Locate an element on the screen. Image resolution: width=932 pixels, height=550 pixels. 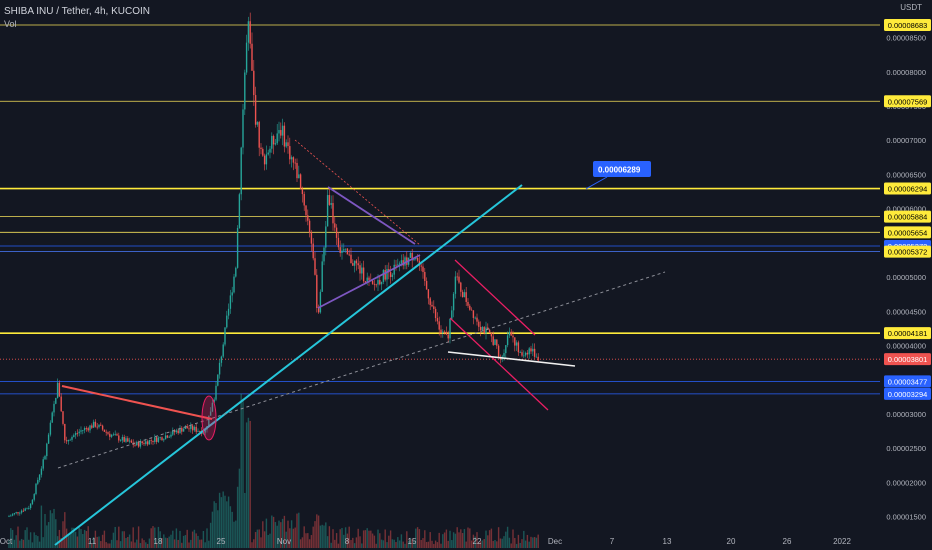
price-tick-label: 0.00008500 is located at coordinates (906, 38).